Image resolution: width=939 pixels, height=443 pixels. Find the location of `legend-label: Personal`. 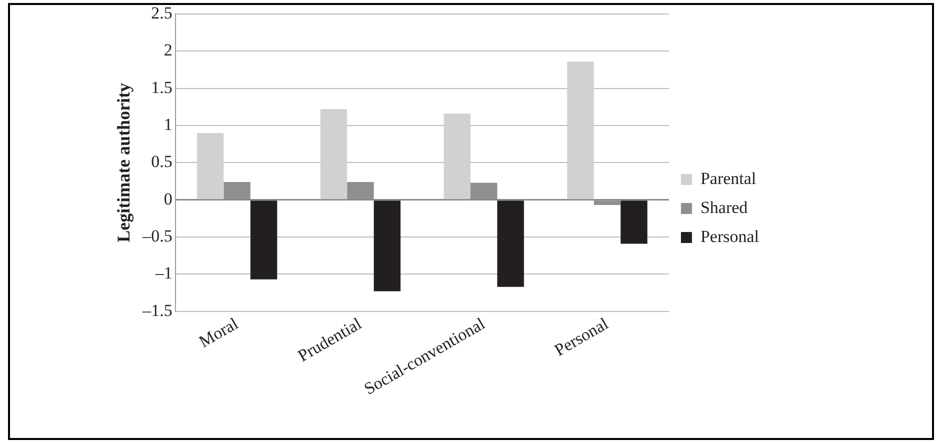

legend-label: Personal is located at coordinates (730, 236).